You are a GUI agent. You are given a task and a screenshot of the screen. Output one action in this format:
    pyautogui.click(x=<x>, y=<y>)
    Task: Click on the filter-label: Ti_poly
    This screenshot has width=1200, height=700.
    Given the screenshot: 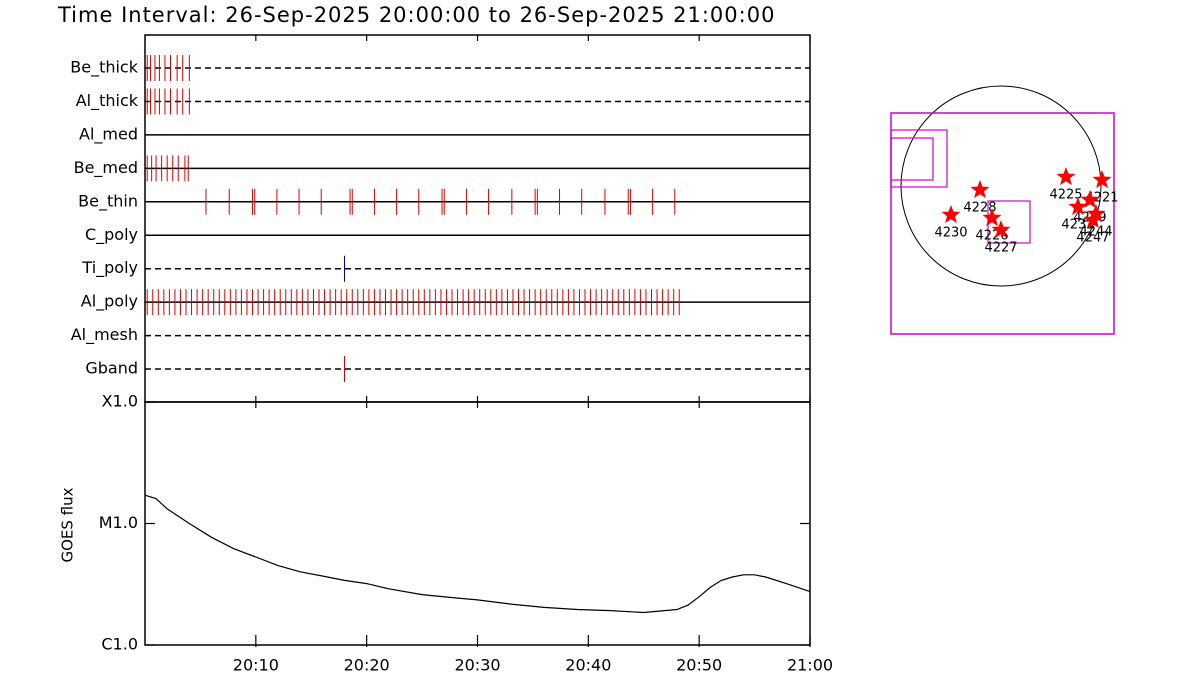 What is the action you would take?
    pyautogui.click(x=109, y=268)
    